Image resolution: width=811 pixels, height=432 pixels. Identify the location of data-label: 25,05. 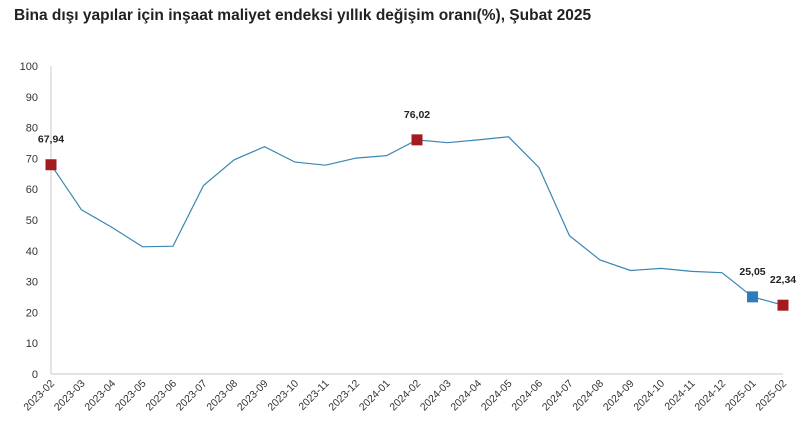
(752, 272).